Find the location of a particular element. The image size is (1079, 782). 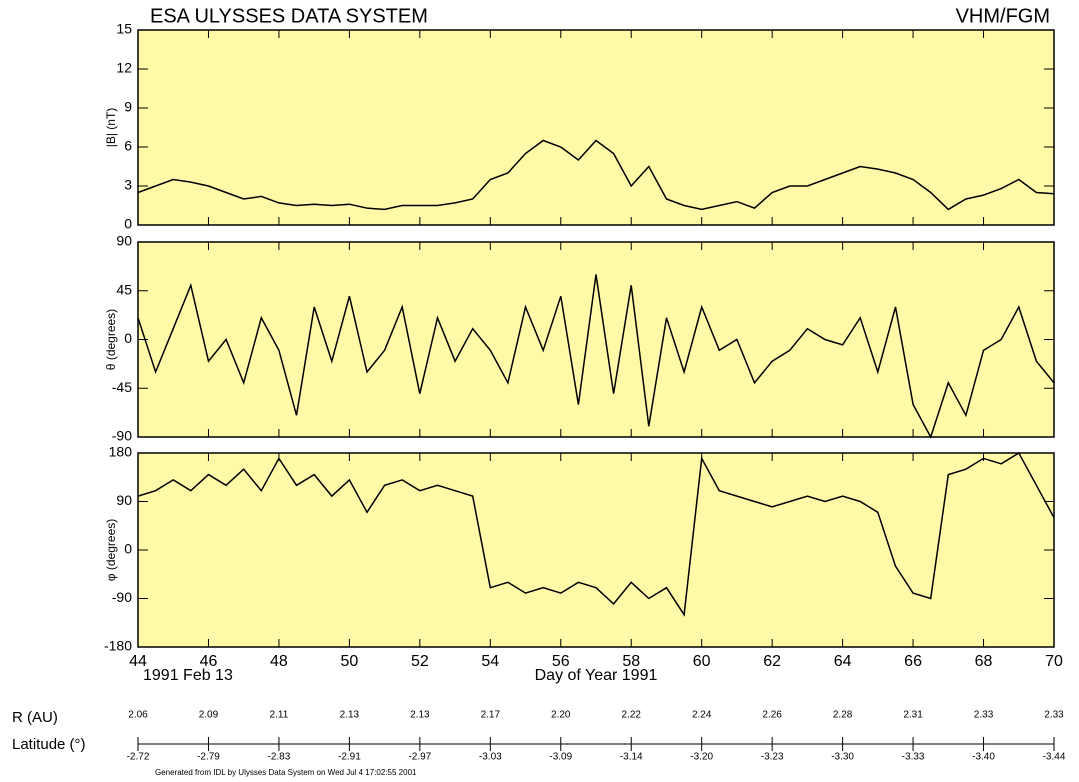

r-value: 2.28 is located at coordinates (843, 715).